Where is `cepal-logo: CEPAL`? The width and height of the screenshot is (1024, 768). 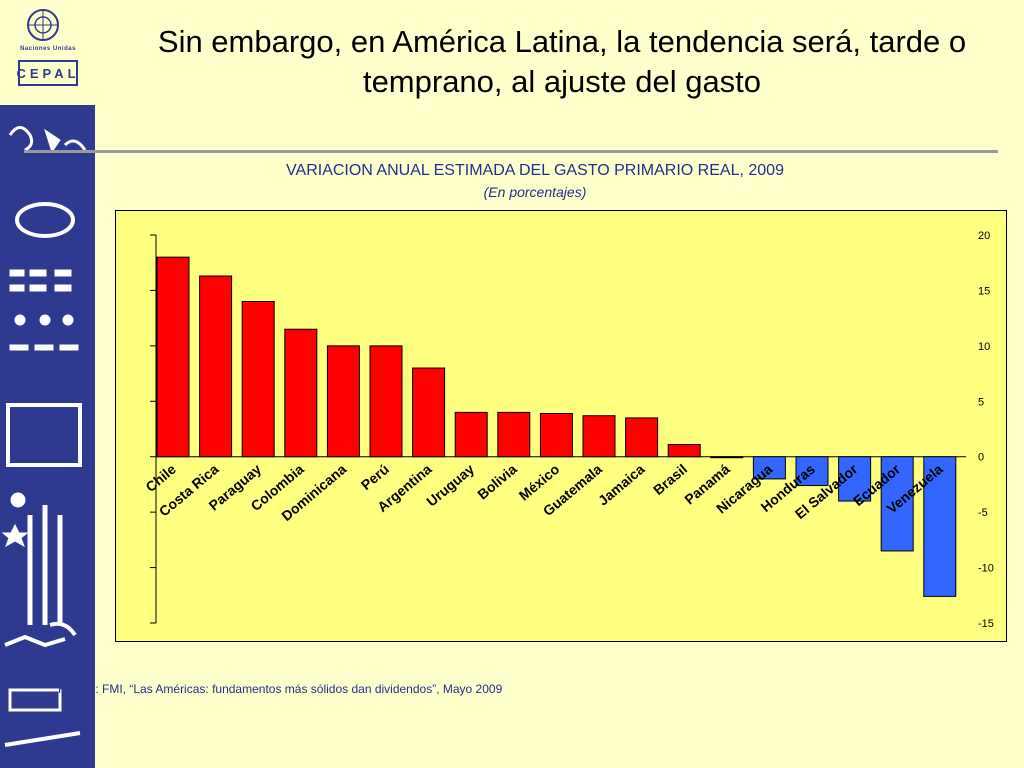 cepal-logo: CEPAL is located at coordinates (47, 73).